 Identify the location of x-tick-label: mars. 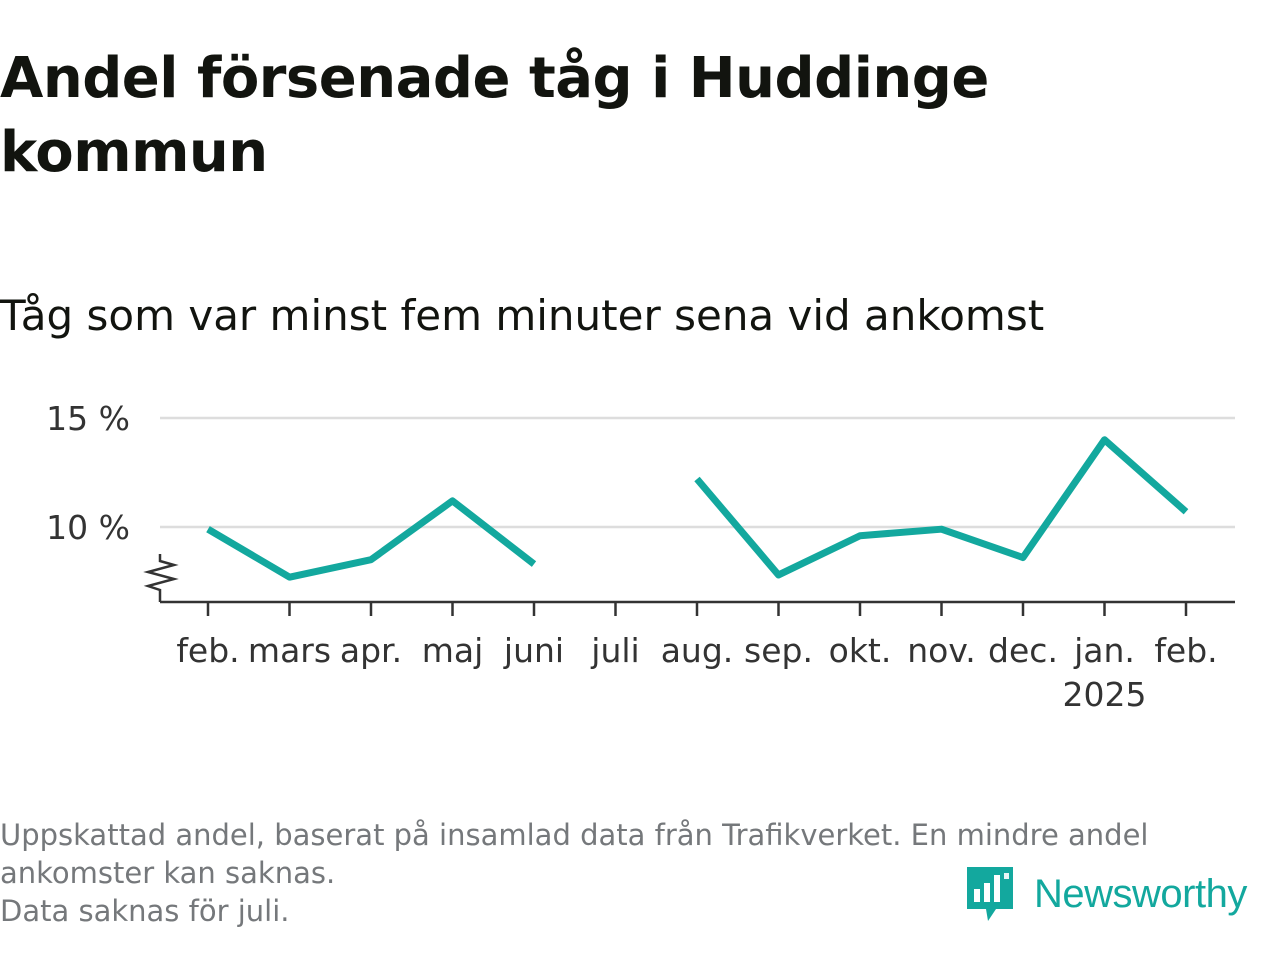
(289, 650).